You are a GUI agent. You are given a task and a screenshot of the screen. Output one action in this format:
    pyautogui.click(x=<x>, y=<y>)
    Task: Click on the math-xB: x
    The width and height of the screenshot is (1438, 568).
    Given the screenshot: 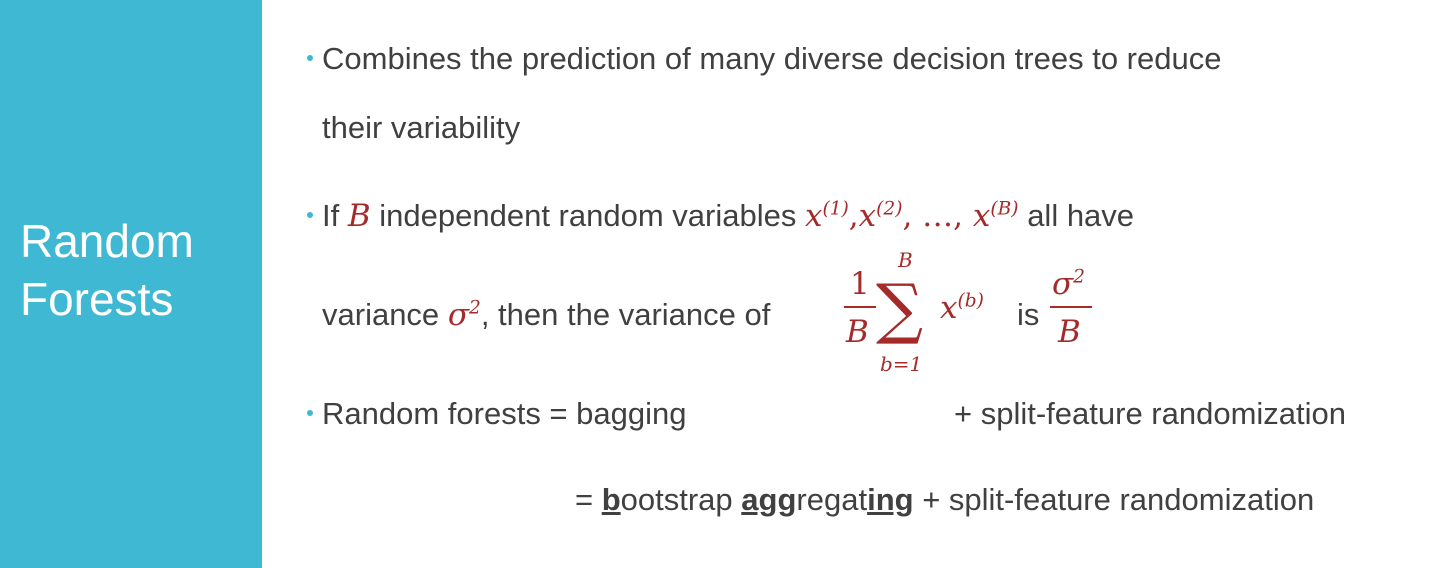 What is the action you would take?
    pyautogui.click(x=981, y=216)
    